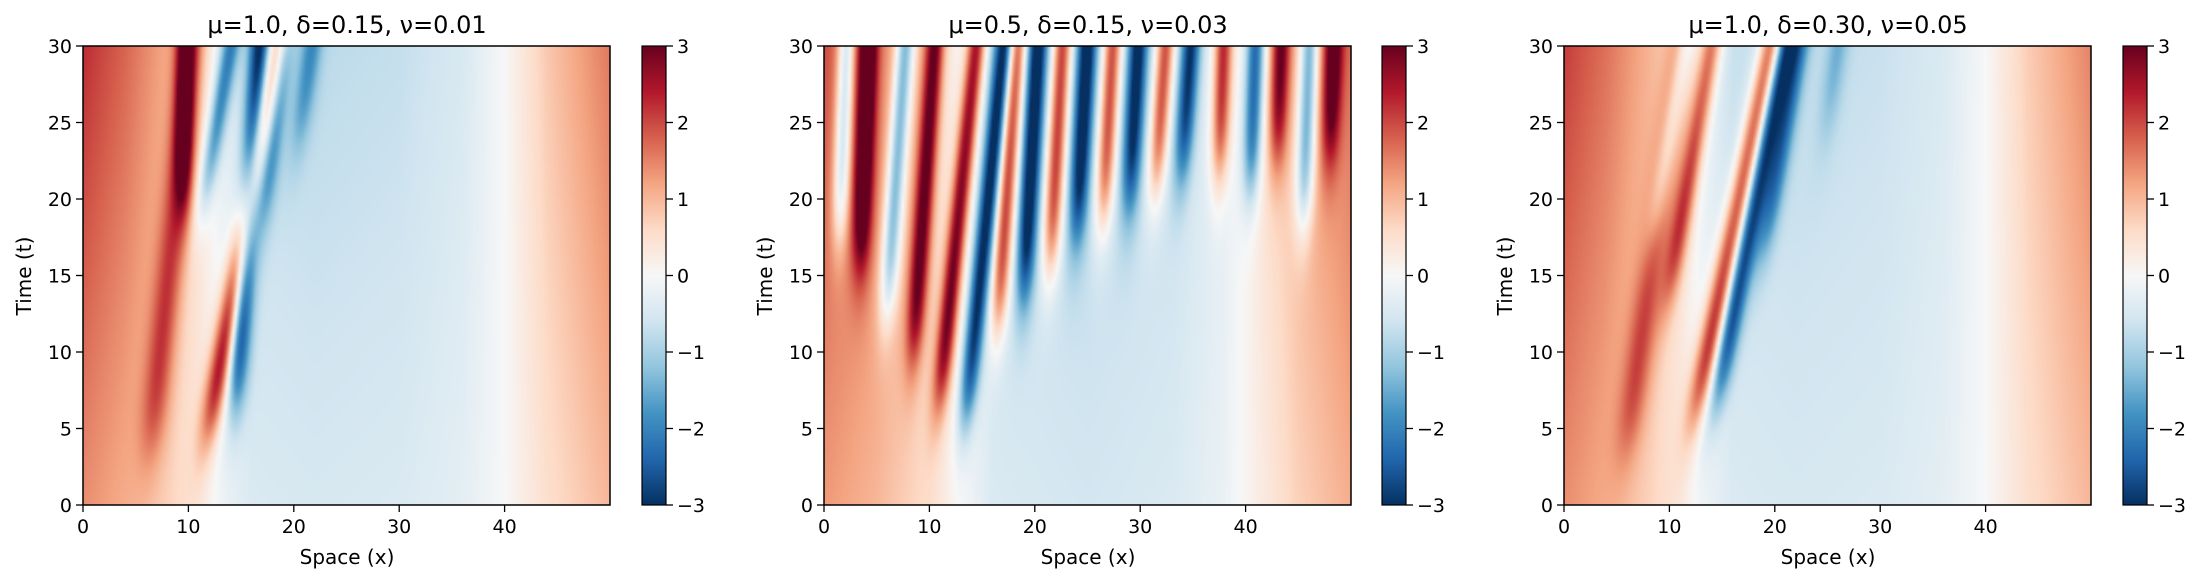 This screenshot has height=584, width=2203. I want to click on chart-title: μ=1.0, δ=0.15, ν=0.01, so click(346, 25).